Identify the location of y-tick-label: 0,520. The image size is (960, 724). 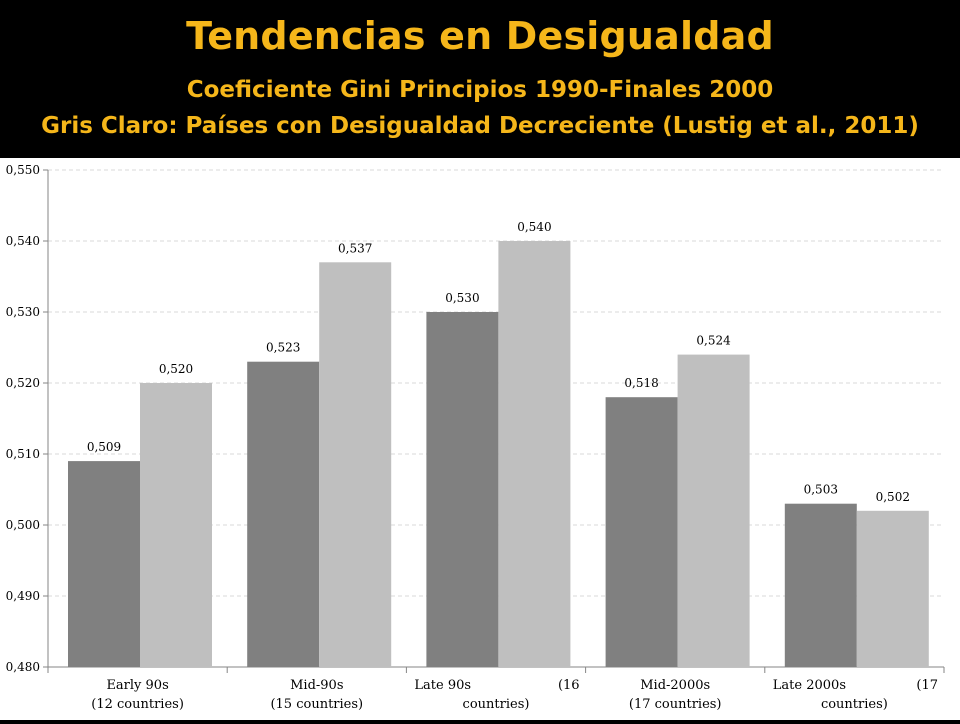
(23, 383).